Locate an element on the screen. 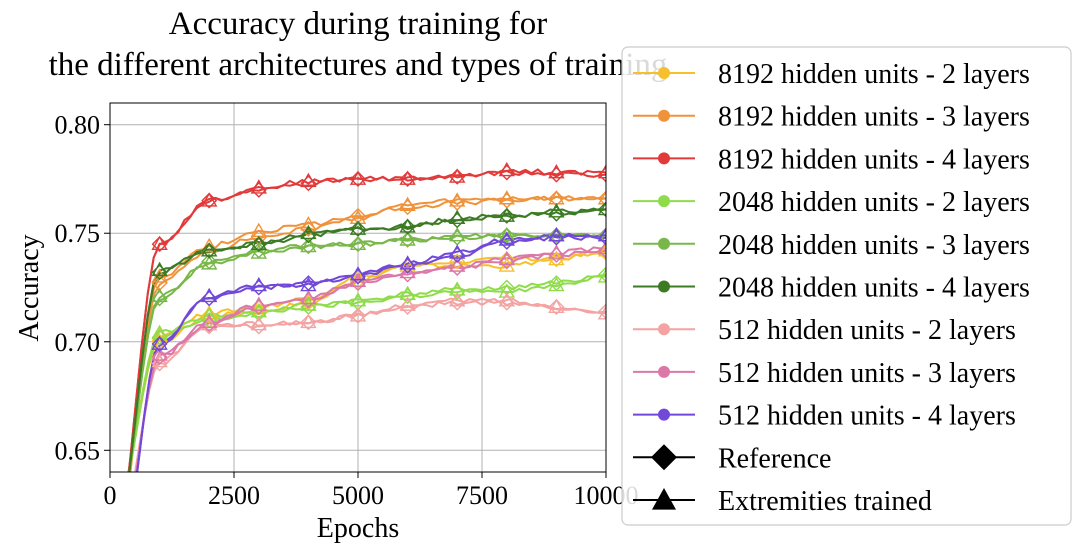 This screenshot has width=1081, height=551. y-tick-label: 0.65 is located at coordinates (78, 450).